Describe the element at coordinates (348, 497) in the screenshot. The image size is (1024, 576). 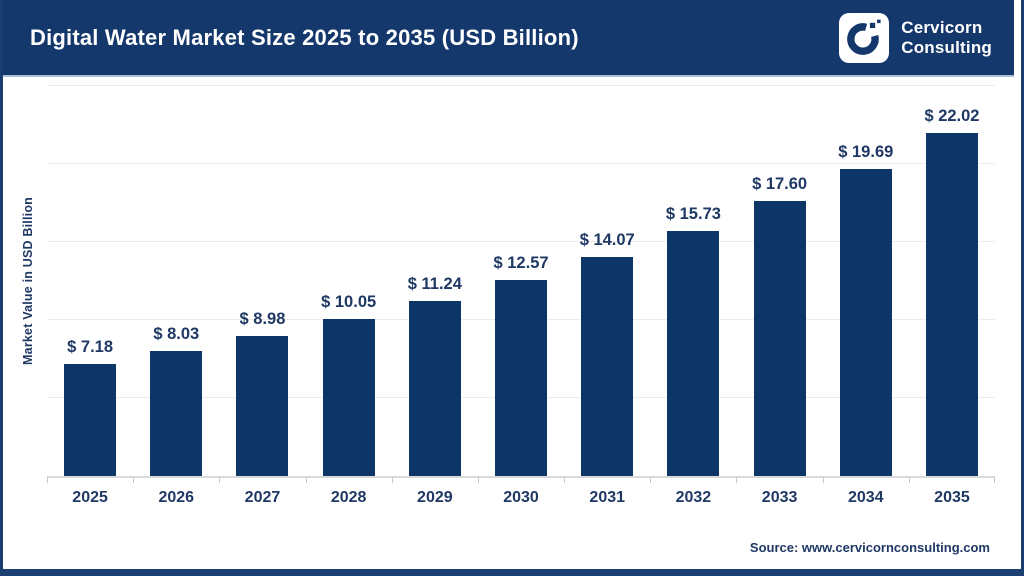
I see `x-axis-label-2028: 2028` at that location.